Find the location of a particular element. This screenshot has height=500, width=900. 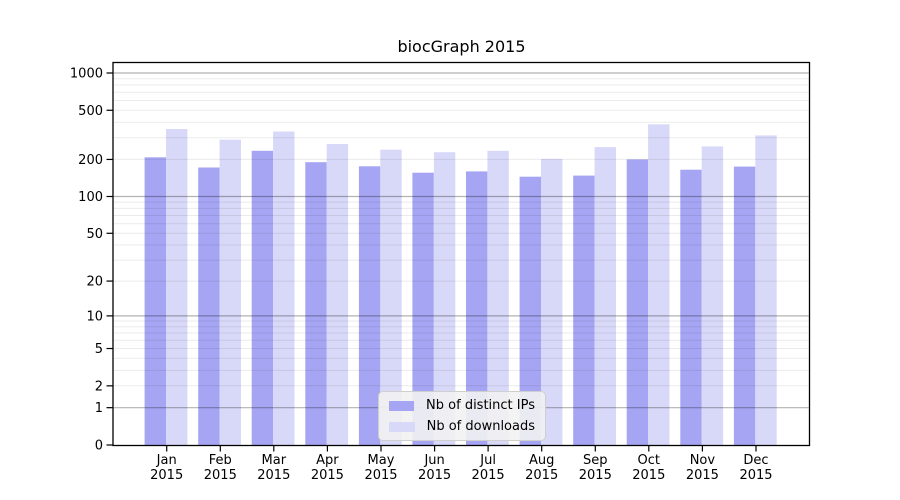

bar-downloads-Mar is located at coordinates (284, 288).